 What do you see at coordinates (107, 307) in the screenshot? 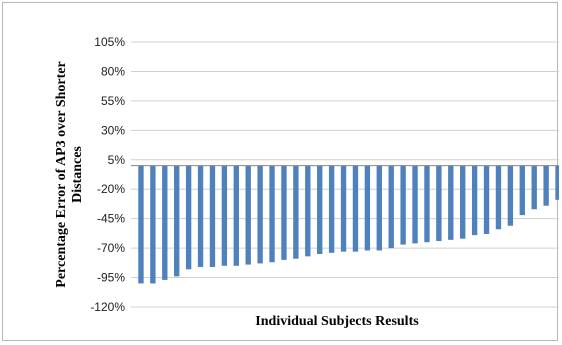
I see `y-tick-label: -120%` at bounding box center [107, 307].